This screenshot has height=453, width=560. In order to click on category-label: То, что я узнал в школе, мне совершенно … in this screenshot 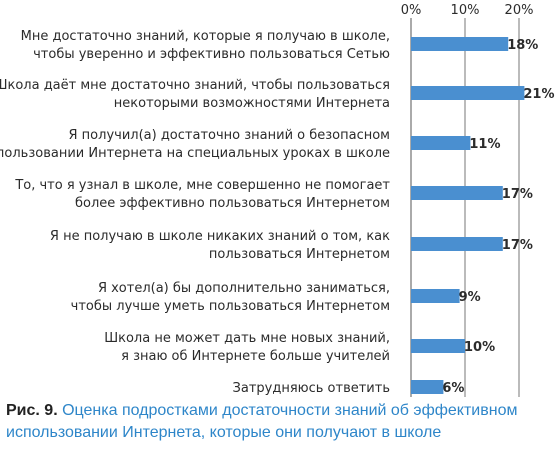, I will do `click(202, 194)`.